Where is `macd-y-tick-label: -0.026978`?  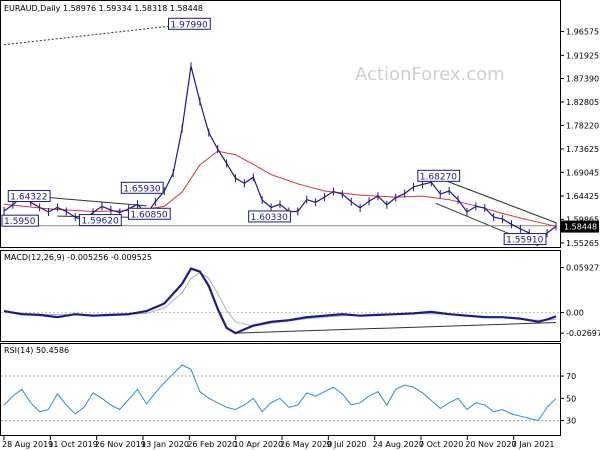
macd-y-tick-label: -0.026978 is located at coordinates (583, 333).